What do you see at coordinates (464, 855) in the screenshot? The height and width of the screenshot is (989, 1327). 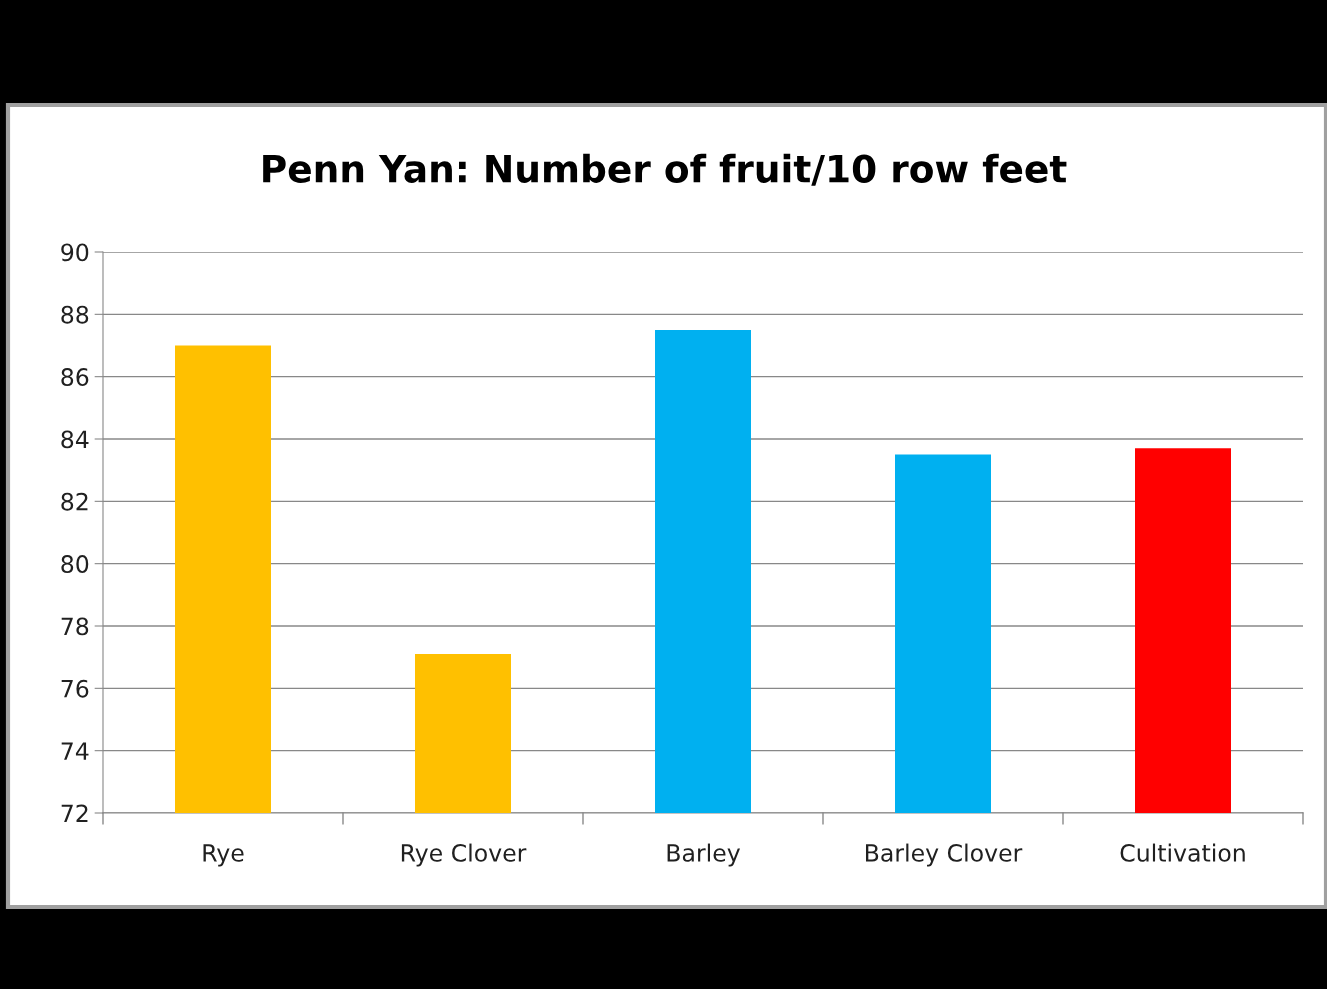 I see `x-tick-label: Rye Clover` at bounding box center [464, 855].